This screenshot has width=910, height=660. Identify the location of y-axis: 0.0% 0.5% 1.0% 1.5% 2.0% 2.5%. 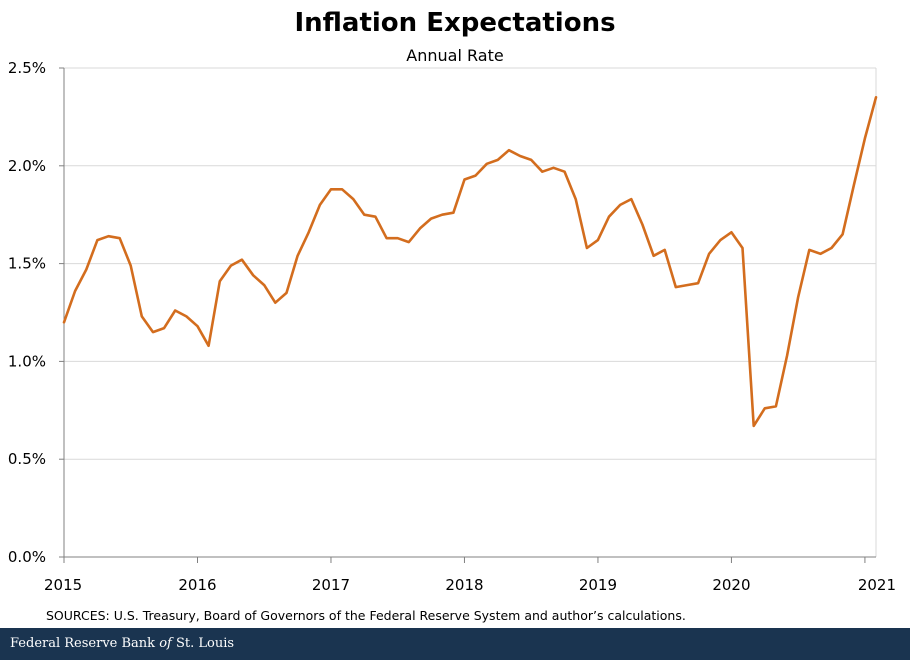
(36, 312).